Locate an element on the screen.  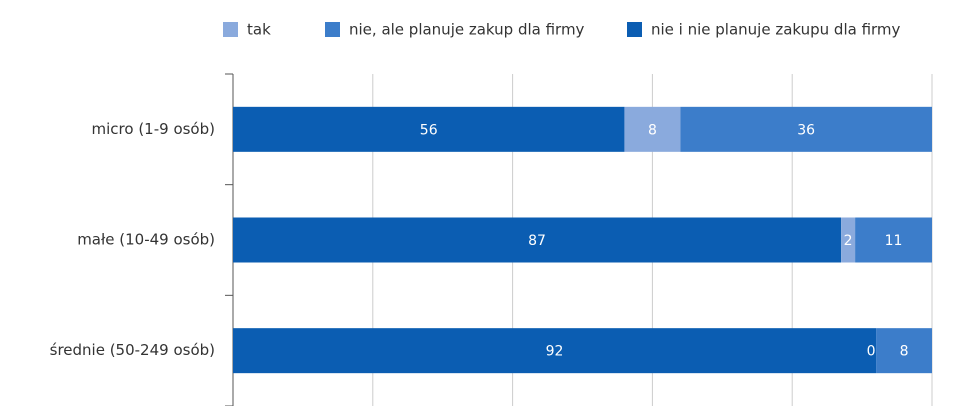
category-label: micro (1-9 osób) is located at coordinates (153, 129).